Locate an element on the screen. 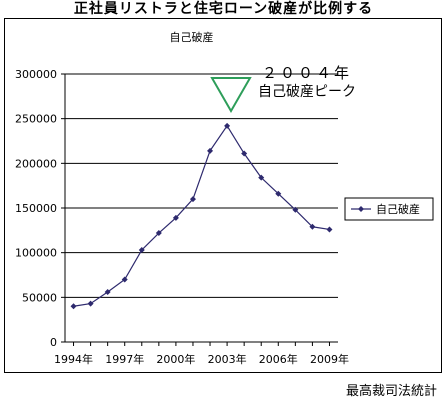 The image size is (447, 405). x-tick-label: 2006年 is located at coordinates (278, 359).